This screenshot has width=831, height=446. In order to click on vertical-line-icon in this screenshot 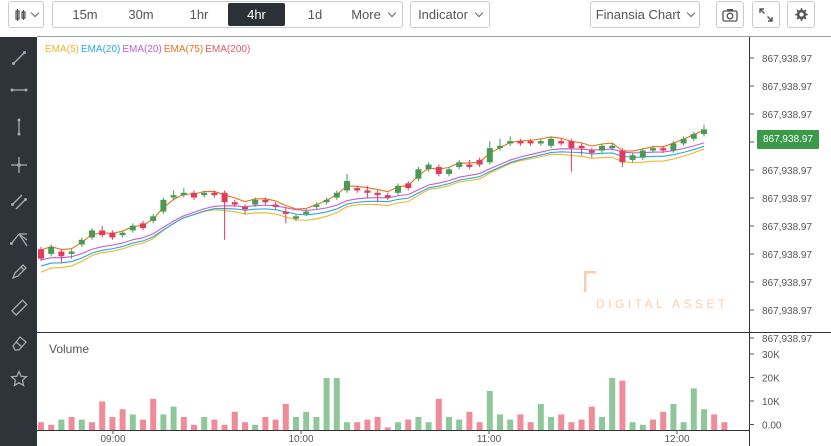, I will do `click(19, 127)`.